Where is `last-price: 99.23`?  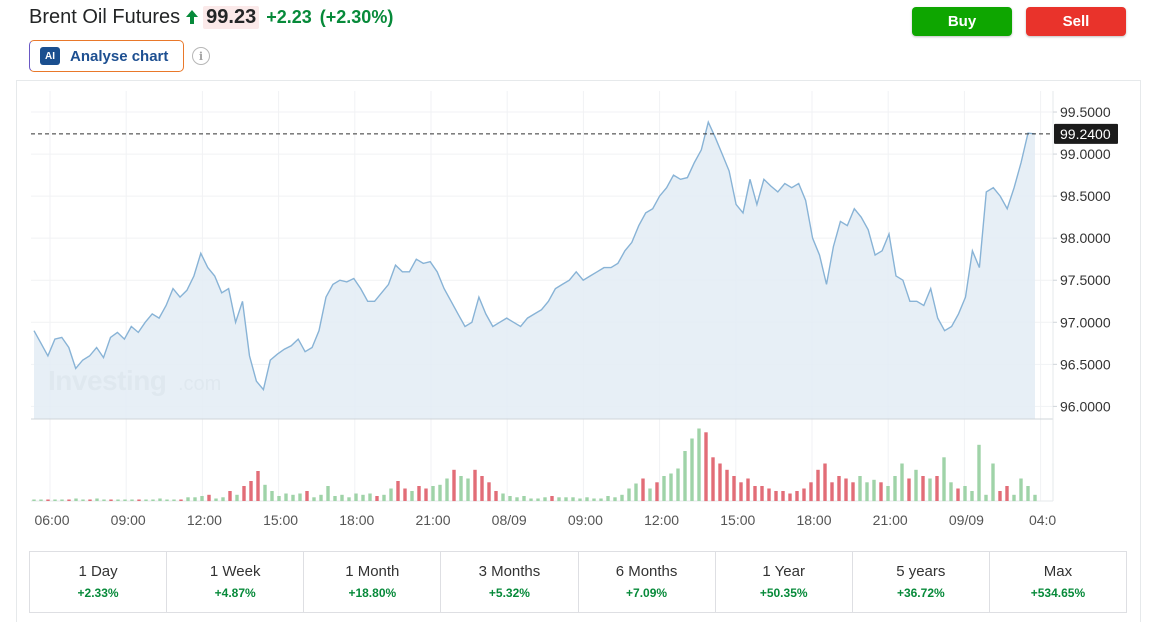
last-price: 99.23 is located at coordinates (231, 17).